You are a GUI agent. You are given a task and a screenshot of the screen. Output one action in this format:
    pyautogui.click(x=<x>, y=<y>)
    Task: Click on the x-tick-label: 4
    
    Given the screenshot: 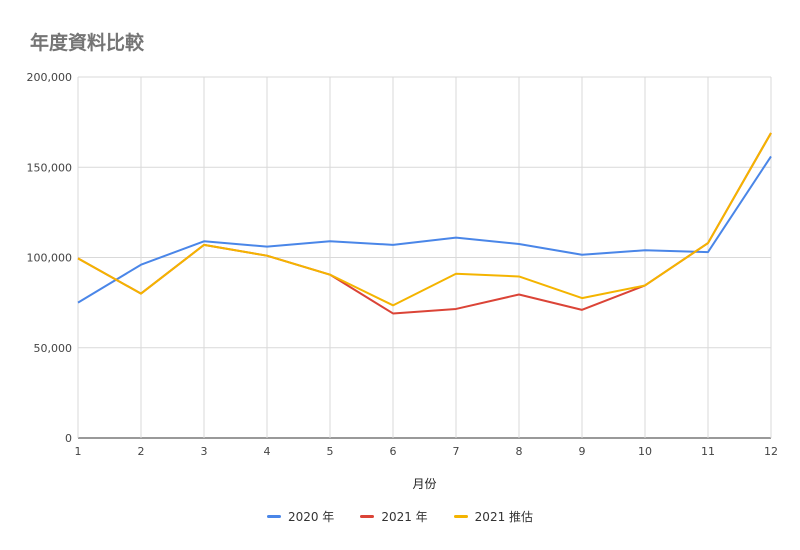 What is the action you would take?
    pyautogui.click(x=267, y=451)
    